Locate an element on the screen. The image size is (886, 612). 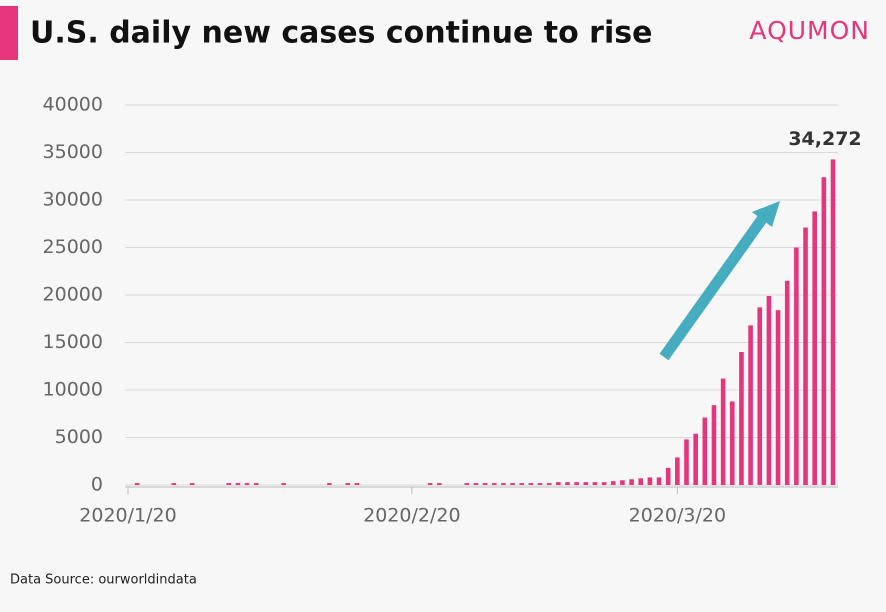
arrow-head is located at coordinates (766, 214).